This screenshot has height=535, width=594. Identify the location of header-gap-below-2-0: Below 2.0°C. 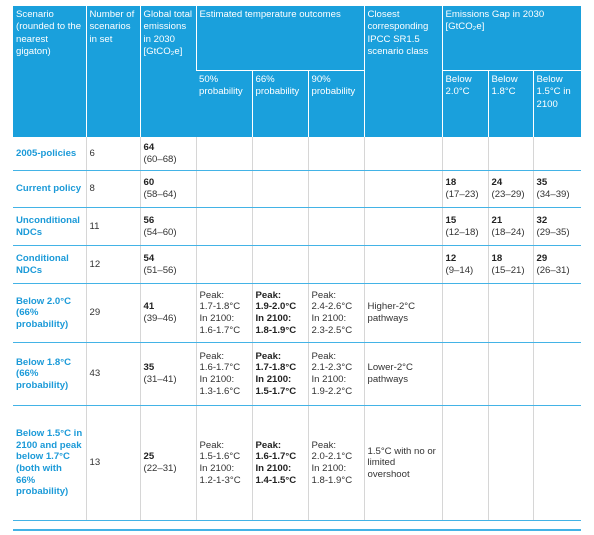
(464, 103).